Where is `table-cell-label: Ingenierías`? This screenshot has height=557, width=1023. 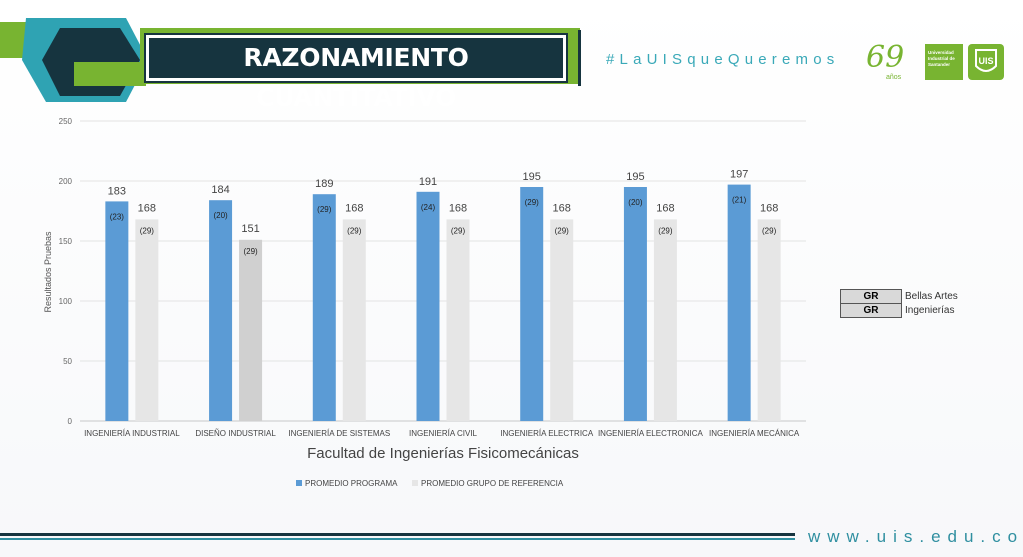
table-cell-label: Ingenierías is located at coordinates (930, 310).